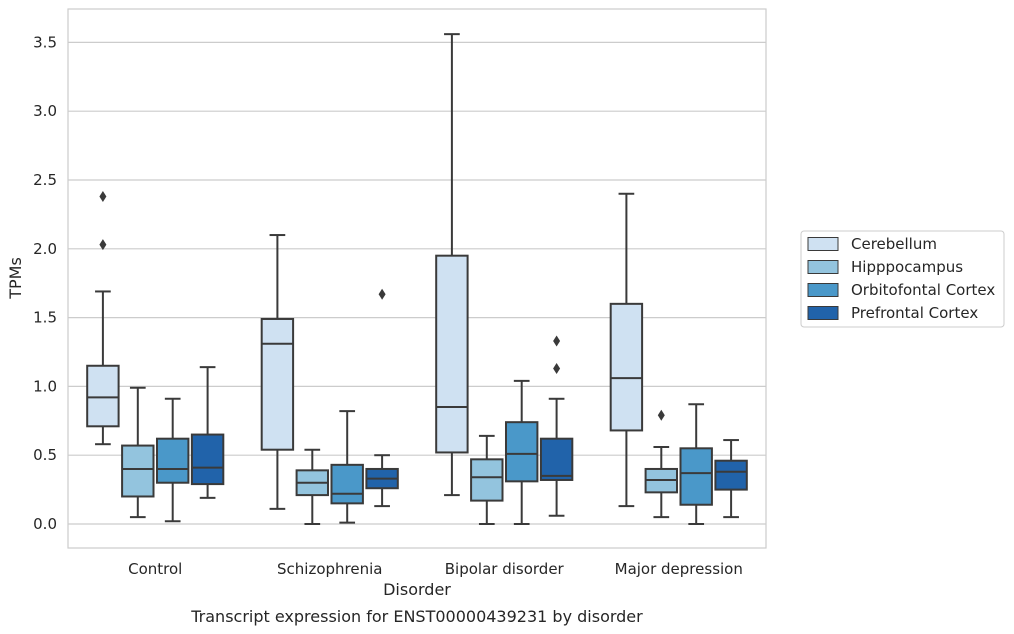 The width and height of the screenshot is (1014, 634). Describe the element at coordinates (914, 313) in the screenshot. I see `legend-label: Prefrontal Cortex` at that location.